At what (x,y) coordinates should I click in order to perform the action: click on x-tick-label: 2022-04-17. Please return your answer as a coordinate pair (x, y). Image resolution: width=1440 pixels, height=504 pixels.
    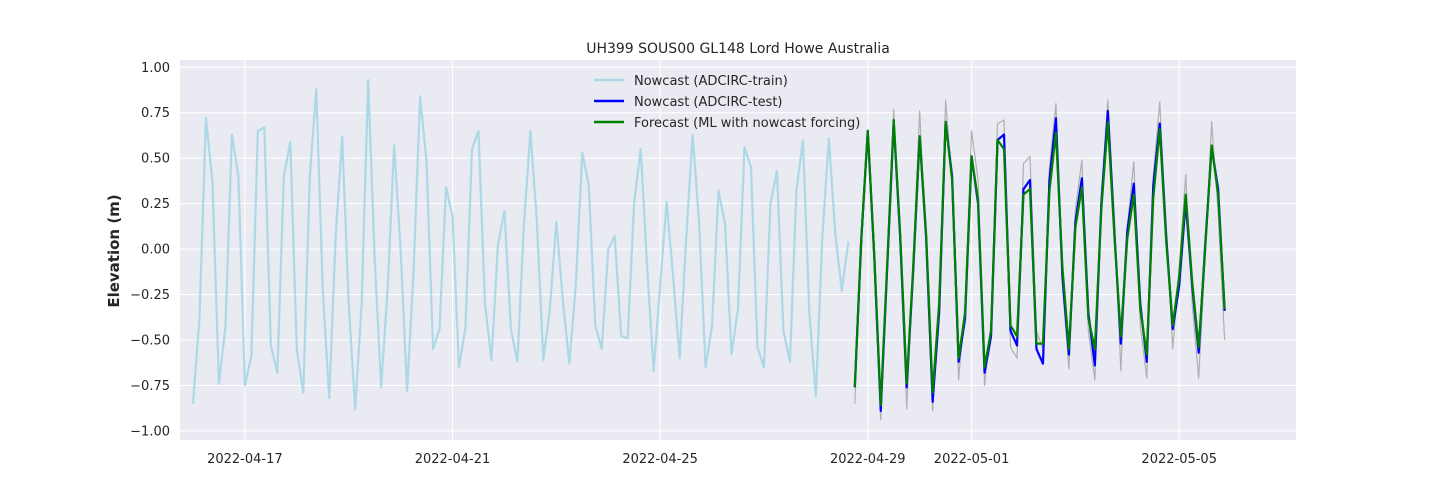
    Looking at the image, I should click on (245, 459).